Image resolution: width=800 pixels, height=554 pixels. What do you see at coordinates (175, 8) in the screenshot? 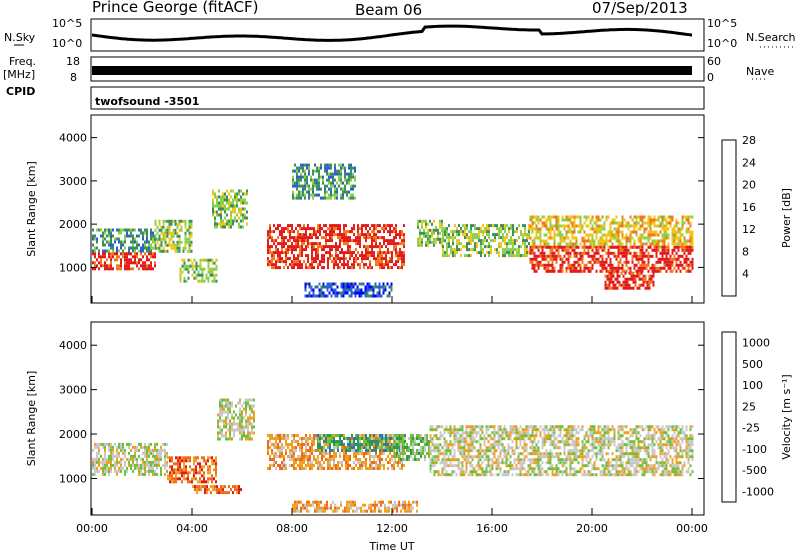
I see `station-title: Prince George (fitACF)` at bounding box center [175, 8].